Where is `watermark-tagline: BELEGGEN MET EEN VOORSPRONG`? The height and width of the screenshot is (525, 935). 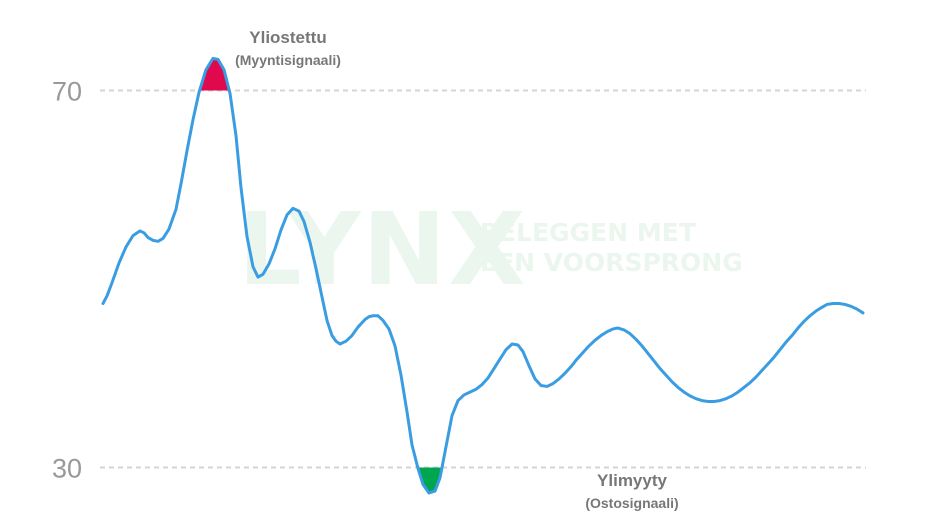
watermark-tagline: BELEGGEN MET EEN VOORSPRONG is located at coordinates (611, 248).